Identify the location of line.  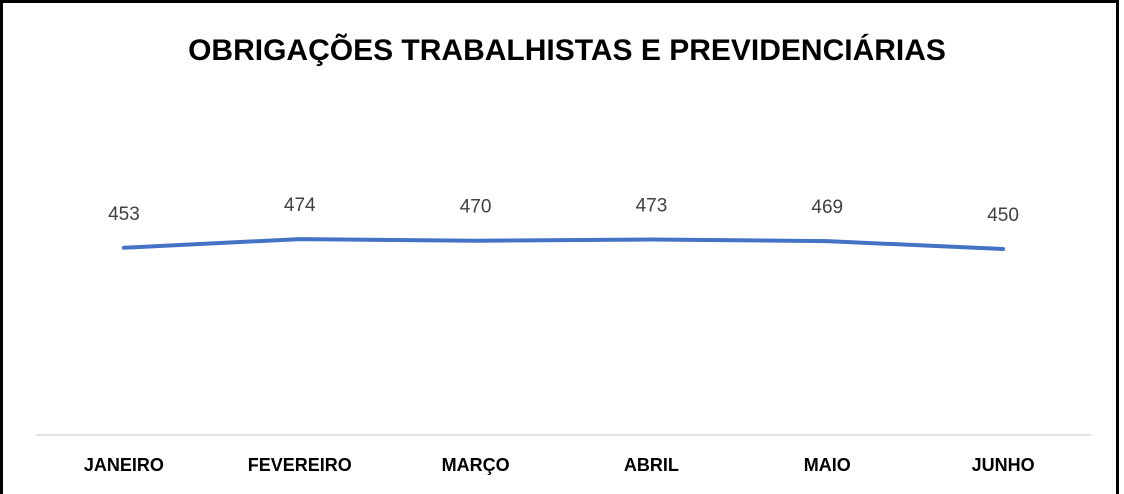
(563, 244).